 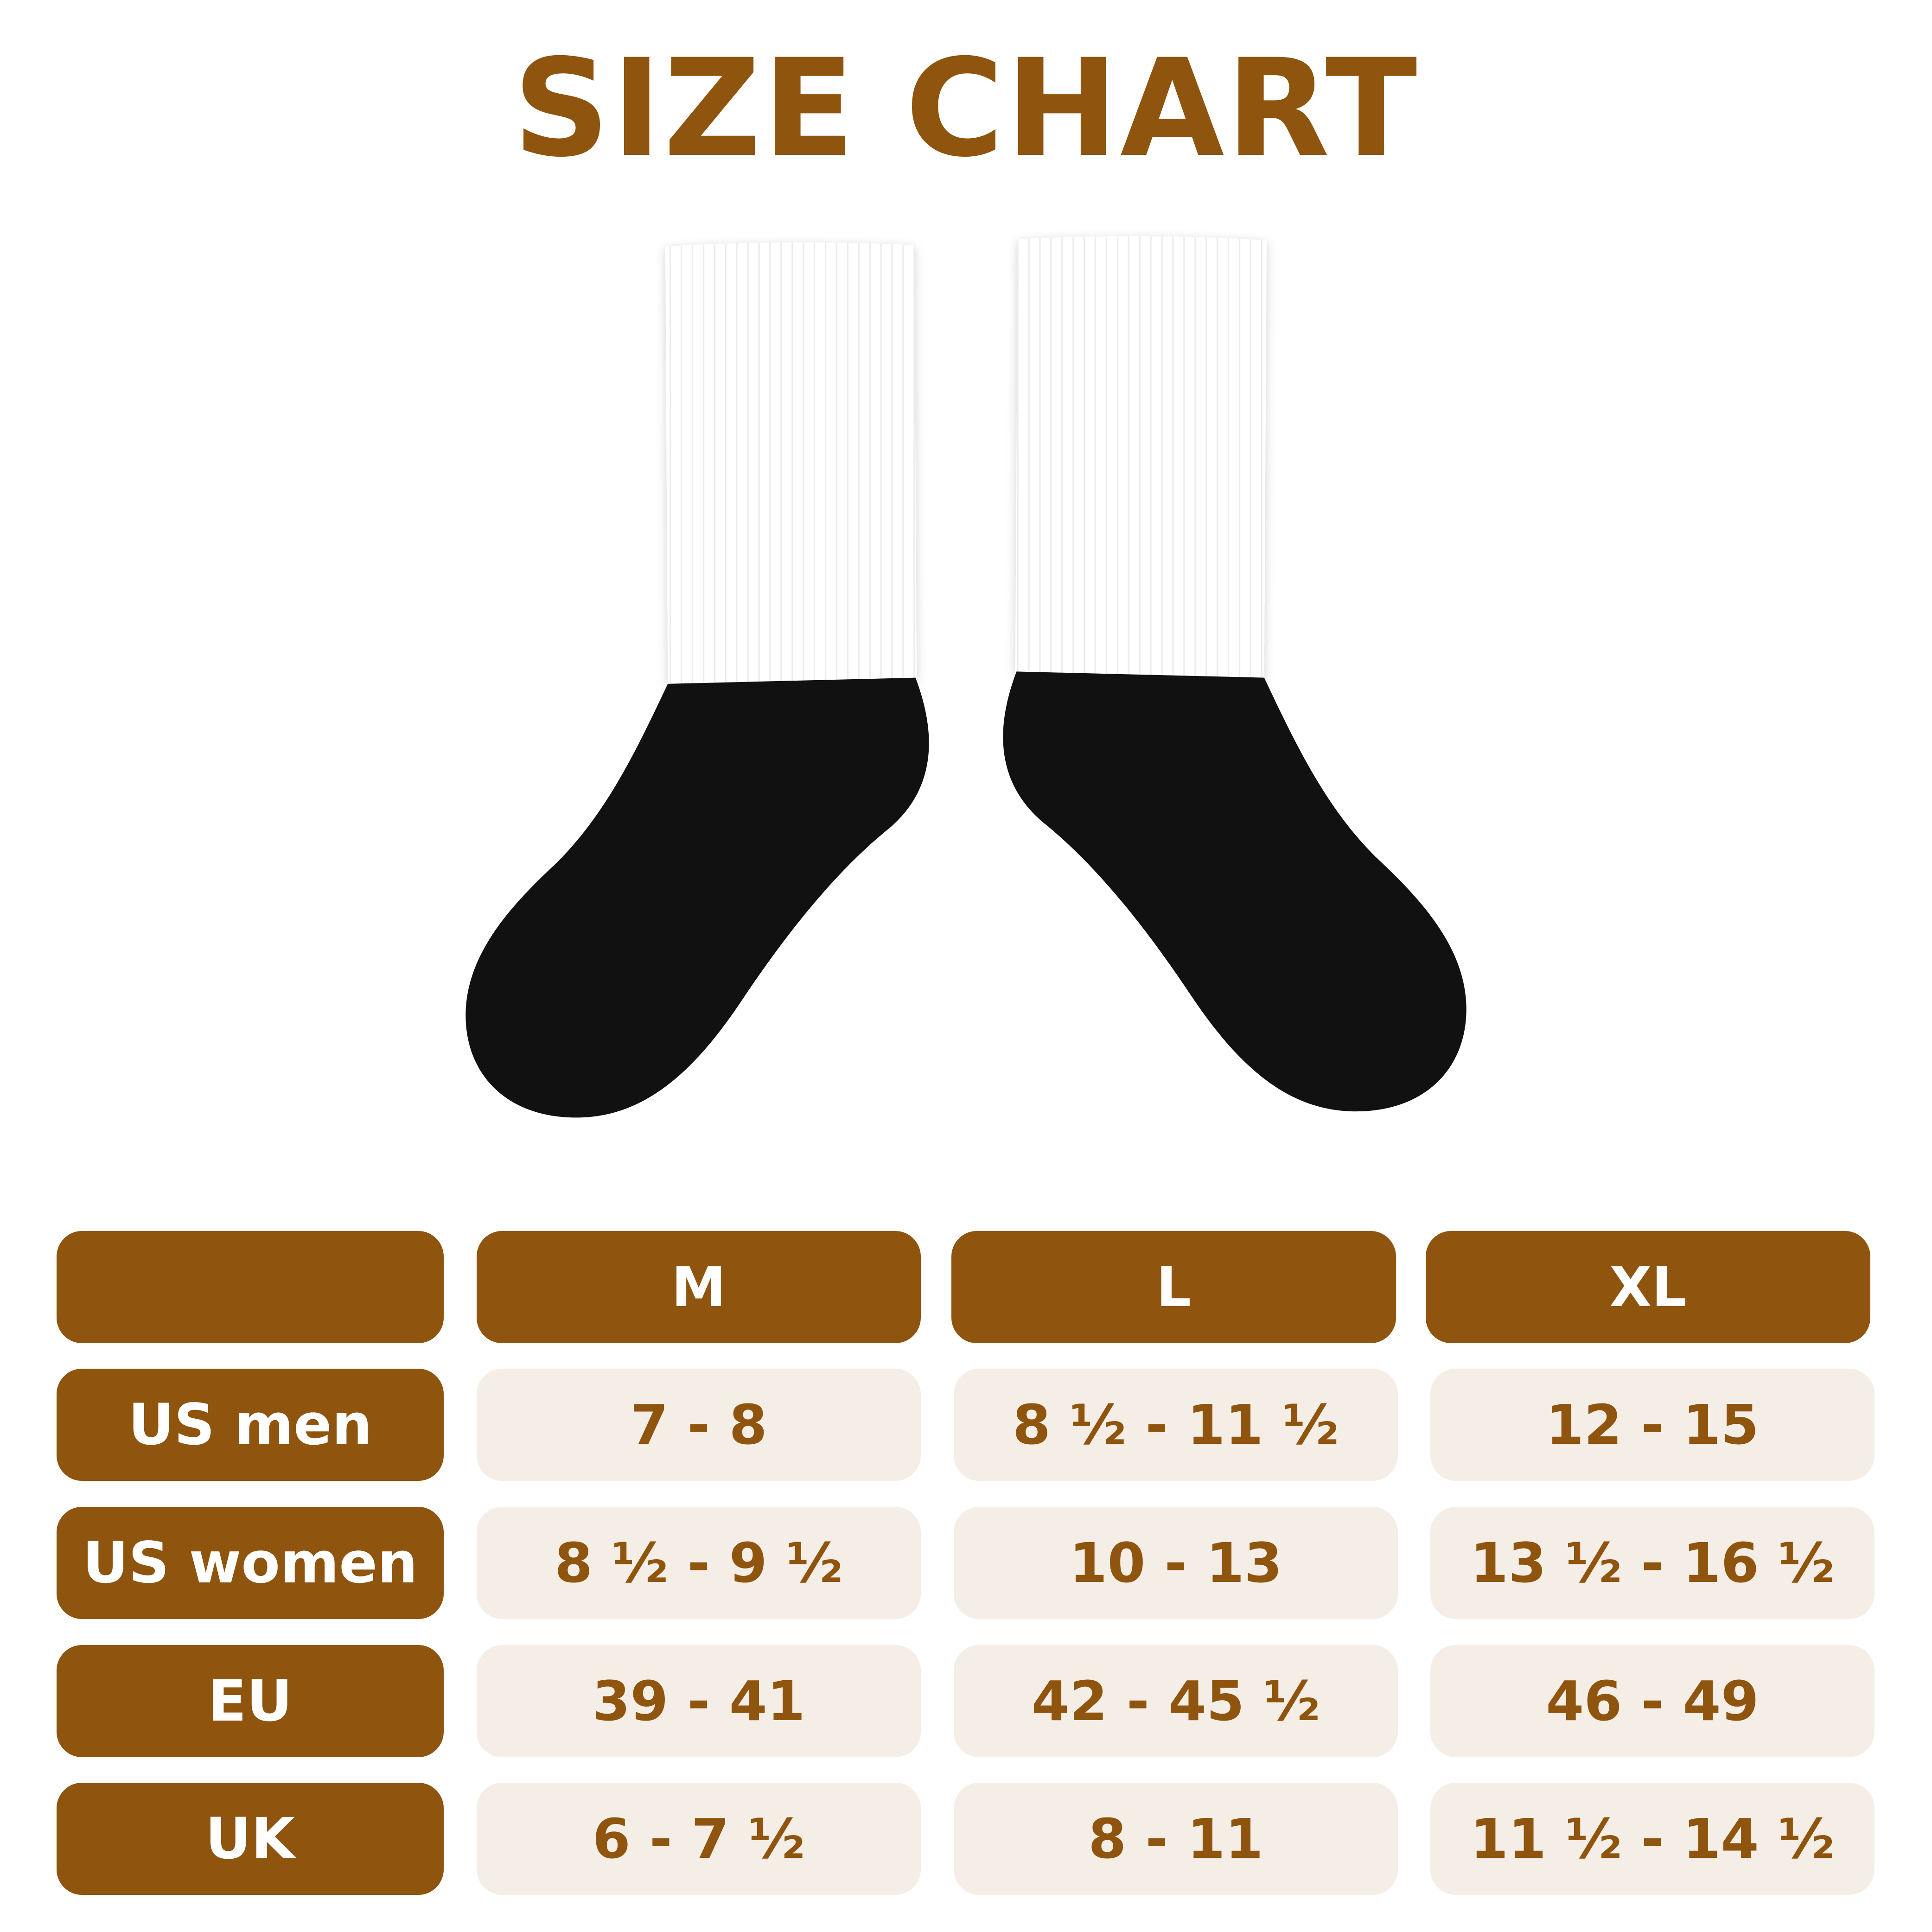 What do you see at coordinates (1652, 1839) in the screenshot?
I see `table-cell: 11 ½ - 14 ½` at bounding box center [1652, 1839].